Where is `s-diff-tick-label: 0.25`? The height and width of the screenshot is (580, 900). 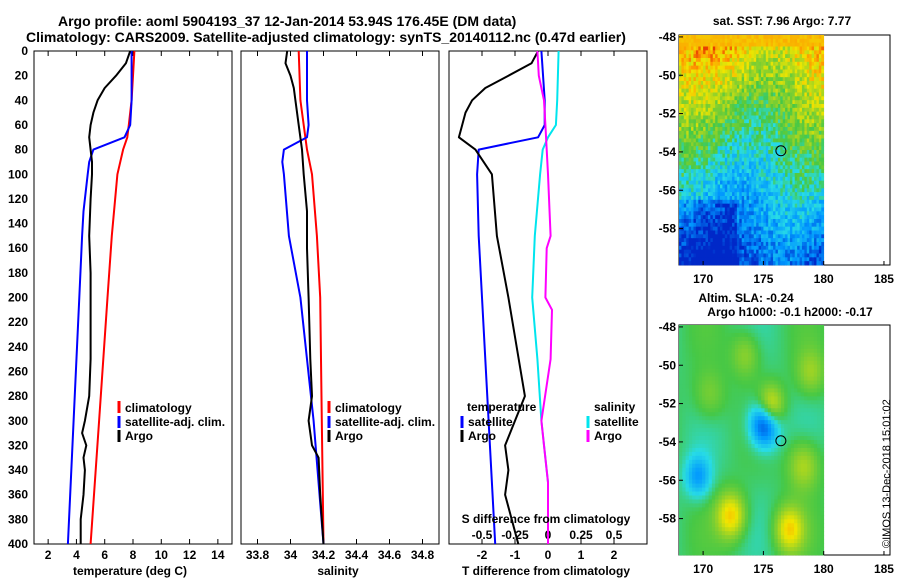 s-diff-tick-label: 0.25 is located at coordinates (581, 535).